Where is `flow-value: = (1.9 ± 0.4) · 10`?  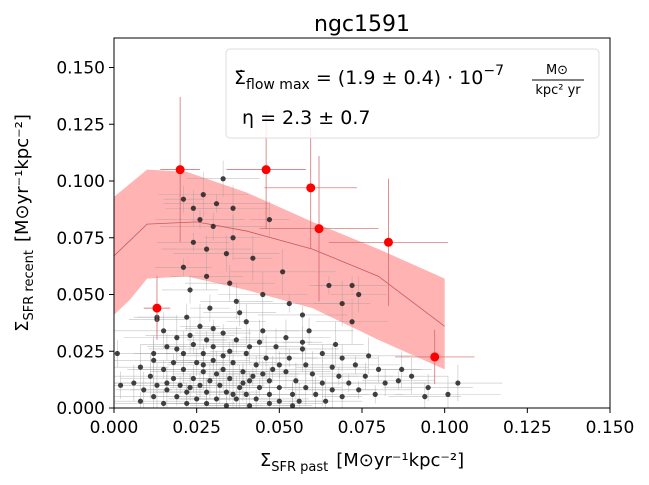 flow-value: = (1.9 ± 0.4) · 10 is located at coordinates (397, 78).